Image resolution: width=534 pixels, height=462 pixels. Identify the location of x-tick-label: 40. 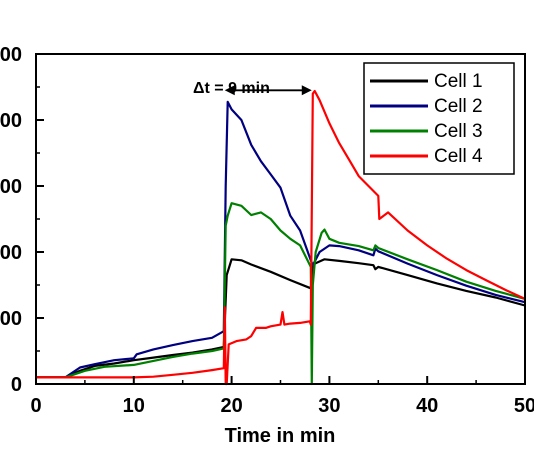
(427, 406).